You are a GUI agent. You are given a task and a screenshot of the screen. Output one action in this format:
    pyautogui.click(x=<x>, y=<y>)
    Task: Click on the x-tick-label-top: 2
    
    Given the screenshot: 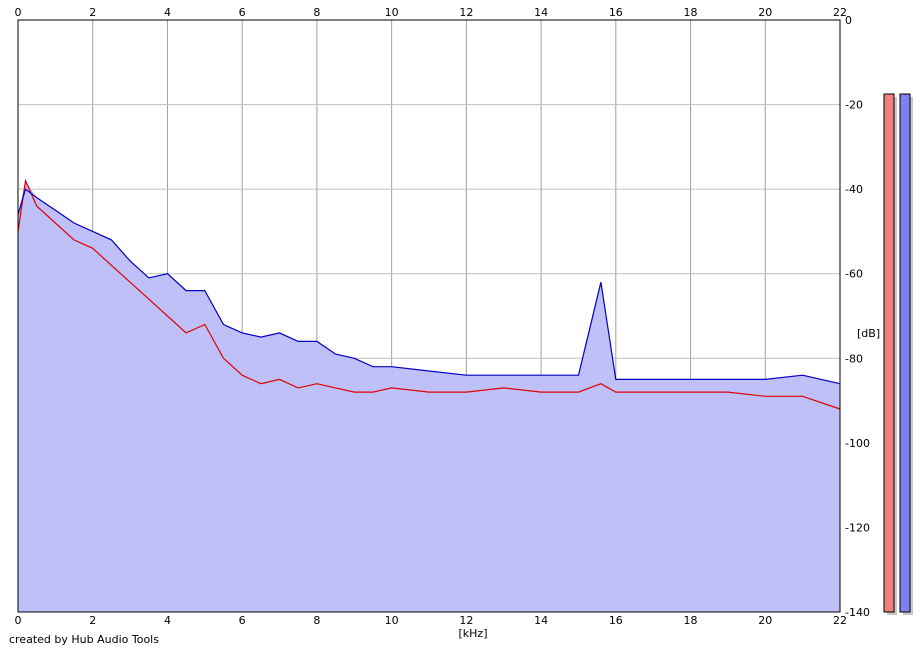 What is the action you would take?
    pyautogui.click(x=92, y=12)
    